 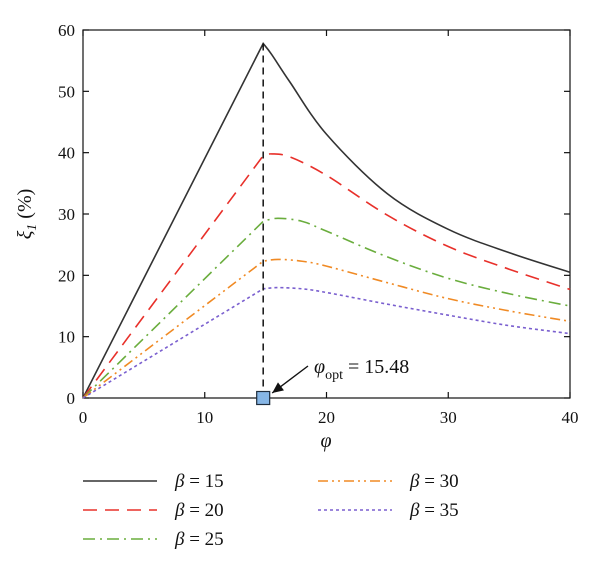 What do you see at coordinates (325, 441) in the screenshot?
I see `x-axis-title: φ` at bounding box center [325, 441].